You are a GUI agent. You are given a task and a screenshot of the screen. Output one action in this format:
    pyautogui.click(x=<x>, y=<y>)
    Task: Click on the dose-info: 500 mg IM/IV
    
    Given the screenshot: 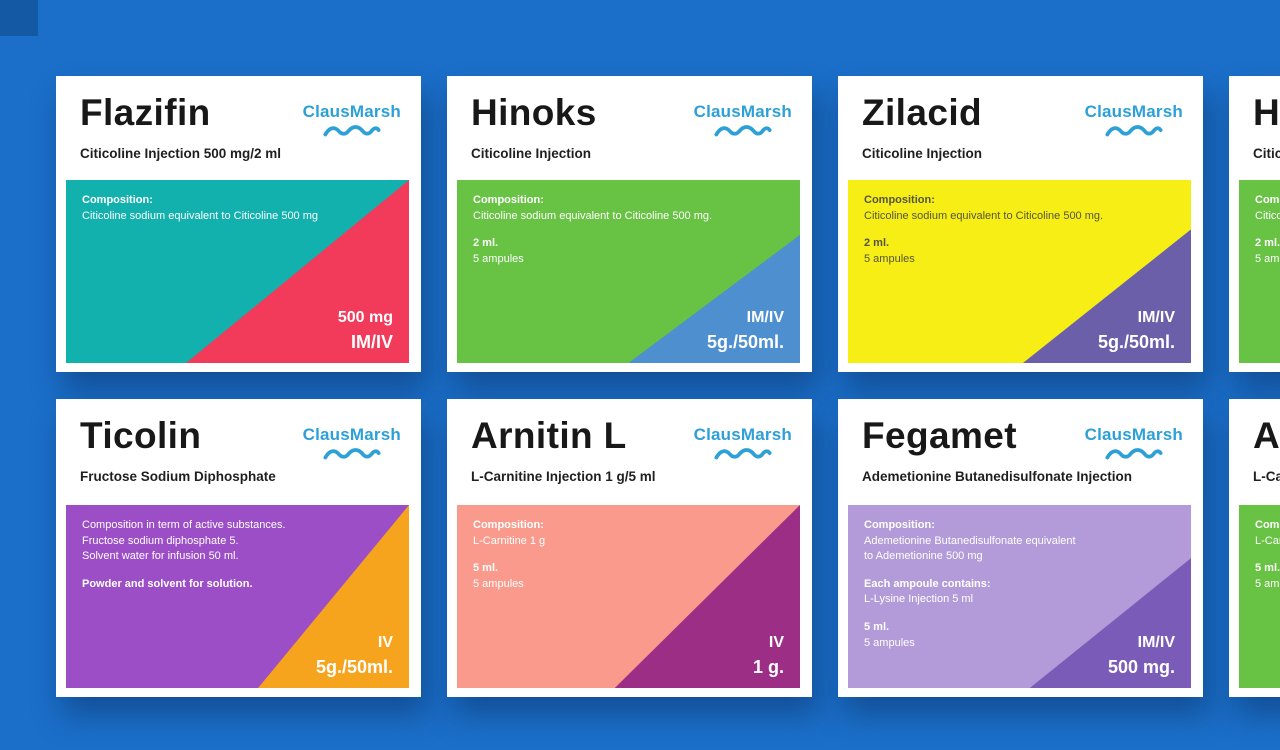 What is the action you would take?
    pyautogui.click(x=365, y=331)
    